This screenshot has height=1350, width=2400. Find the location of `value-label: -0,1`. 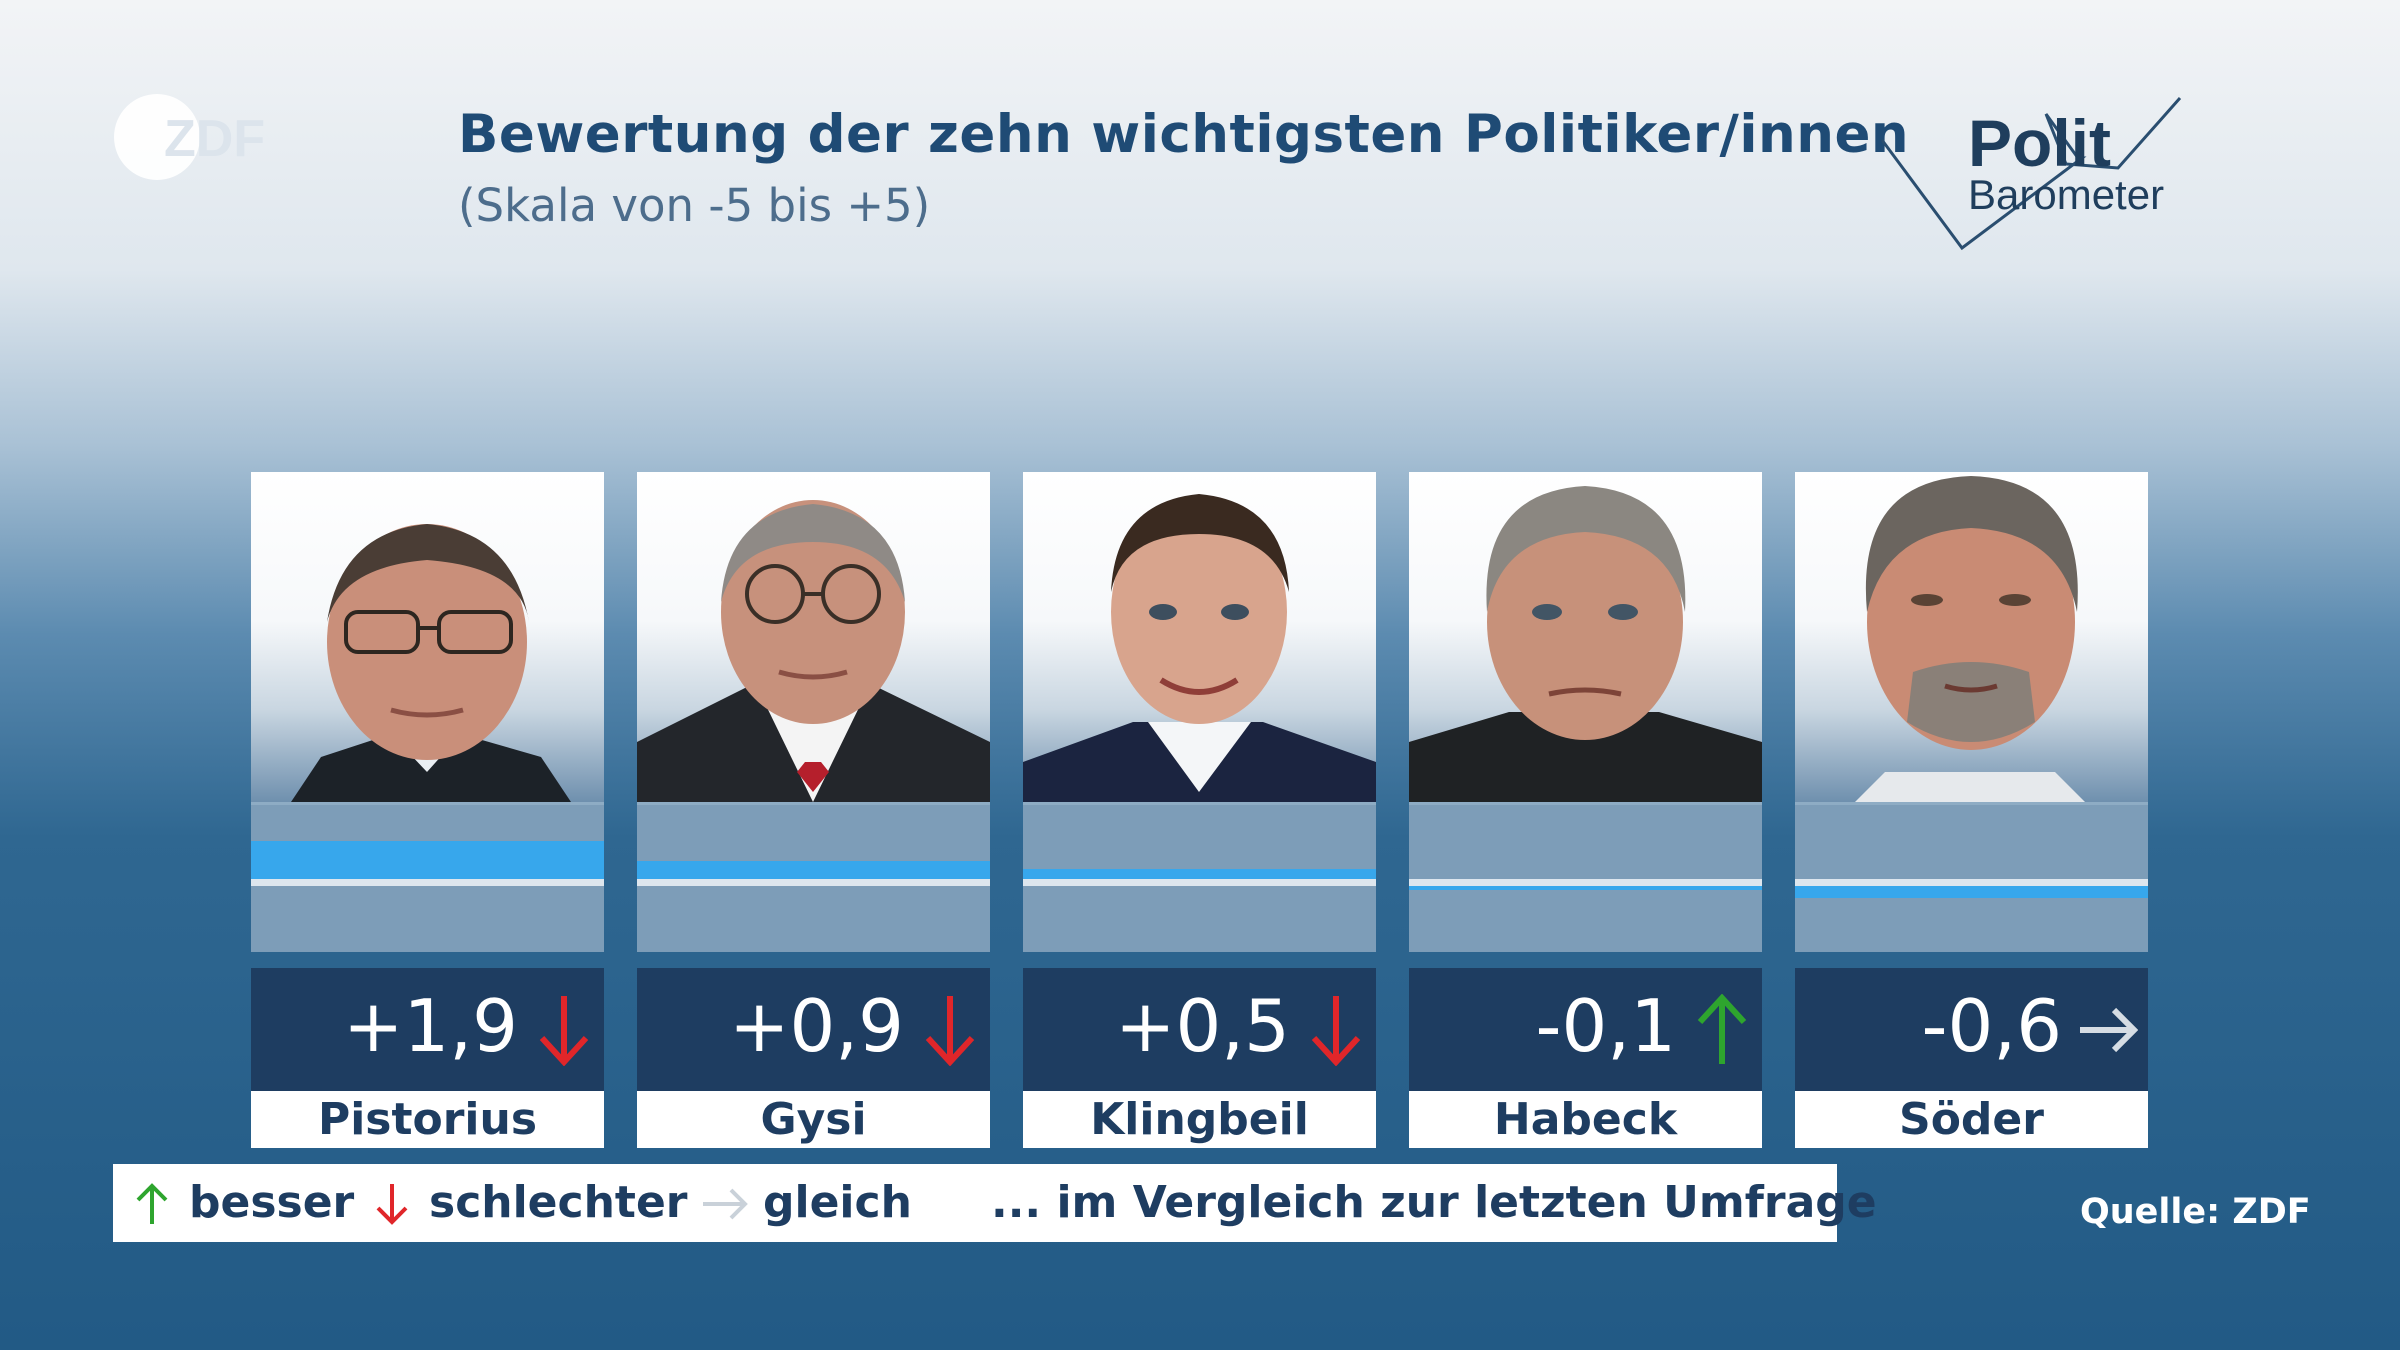

value-label: -0,1 is located at coordinates (1605, 1026).